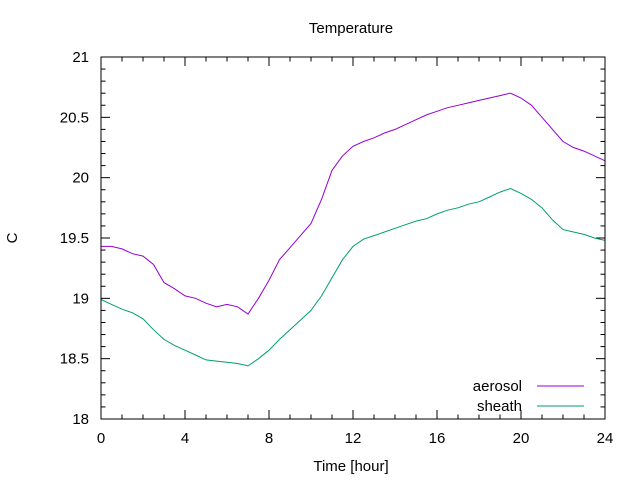 This screenshot has height=480, width=640. What do you see at coordinates (80, 298) in the screenshot?
I see `y-tick-label: 19` at bounding box center [80, 298].